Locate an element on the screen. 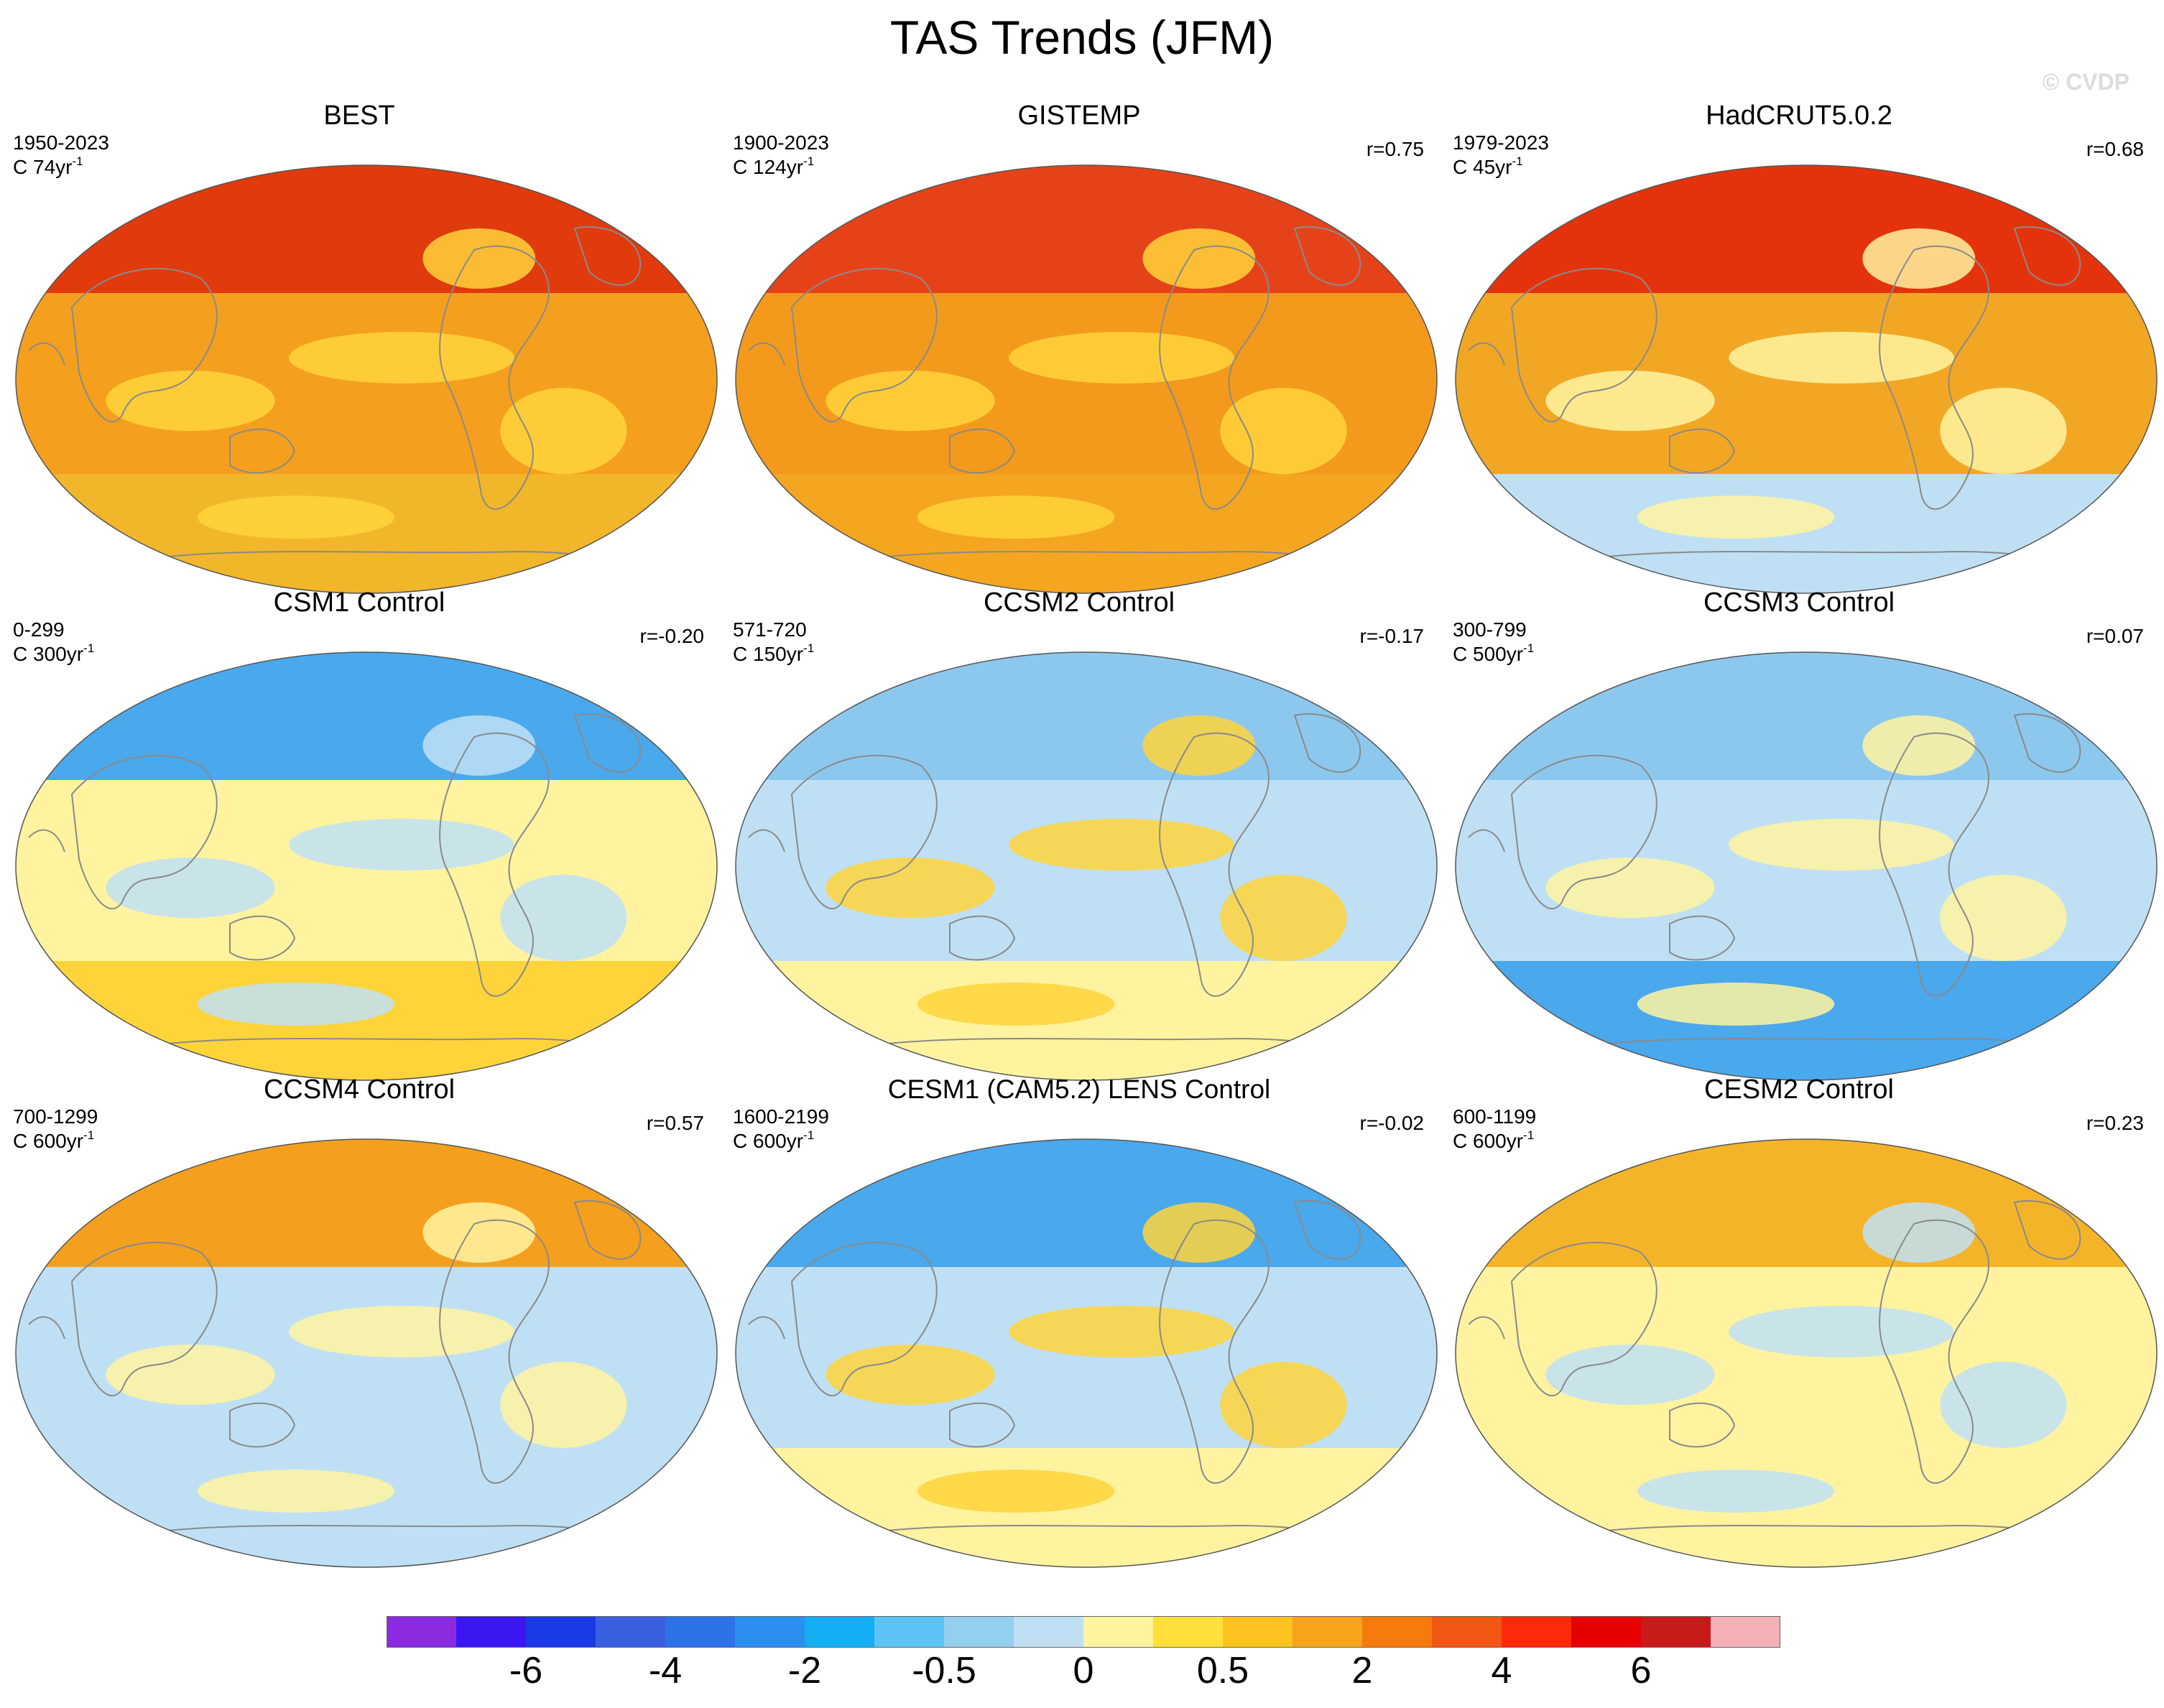 The width and height of the screenshot is (2164, 1708). map-panel: HadCRUT5.0.2 1979-2023 C 45yr-1 r=0.68 is located at coordinates (1799, 348).